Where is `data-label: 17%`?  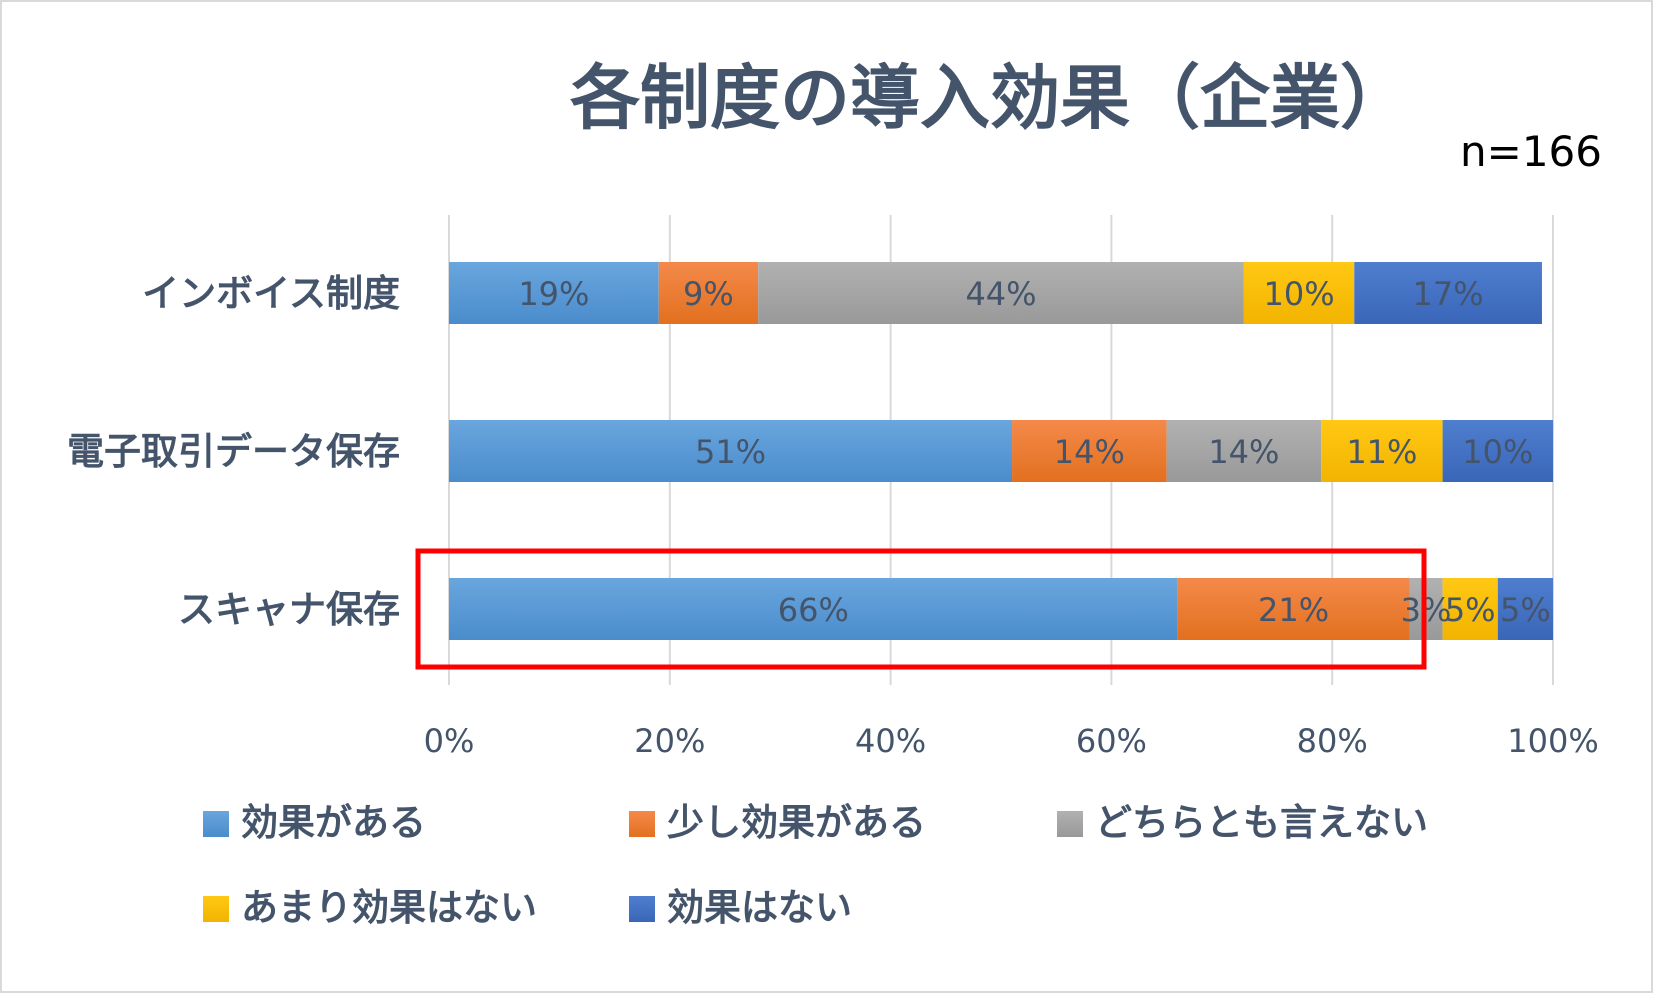
data-label: 17% is located at coordinates (1448, 294).